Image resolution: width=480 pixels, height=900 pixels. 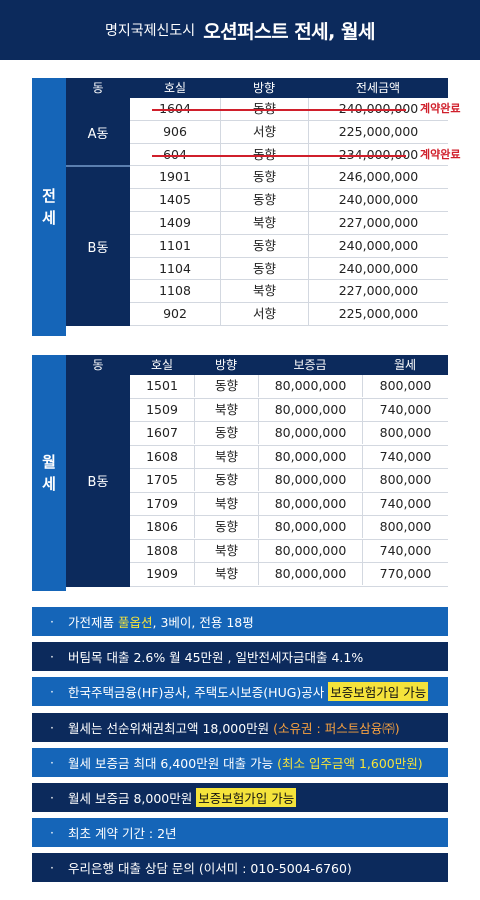 I want to click on table-row: 1409 북향 227,000,000, so click(x=289, y=223).